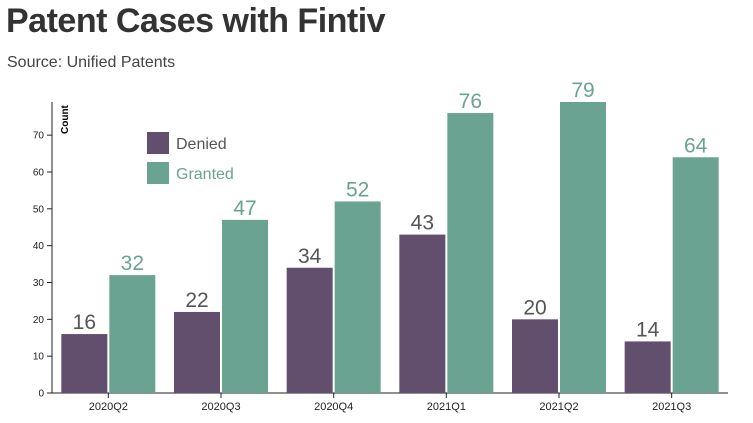 This screenshot has width=753, height=423. I want to click on legend-label-denied: Denied, so click(201, 144).